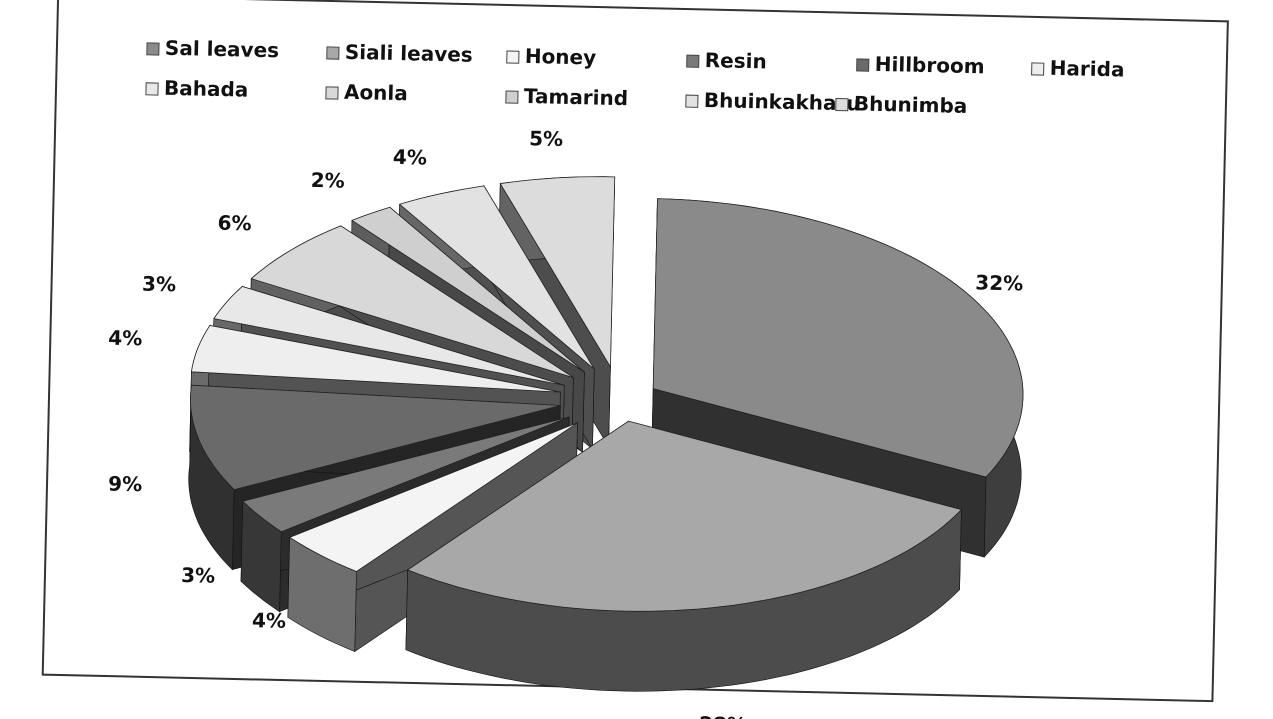 Image resolution: width=1273 pixels, height=719 pixels. What do you see at coordinates (206, 89) in the screenshot?
I see `legend-label: Bahada` at bounding box center [206, 89].